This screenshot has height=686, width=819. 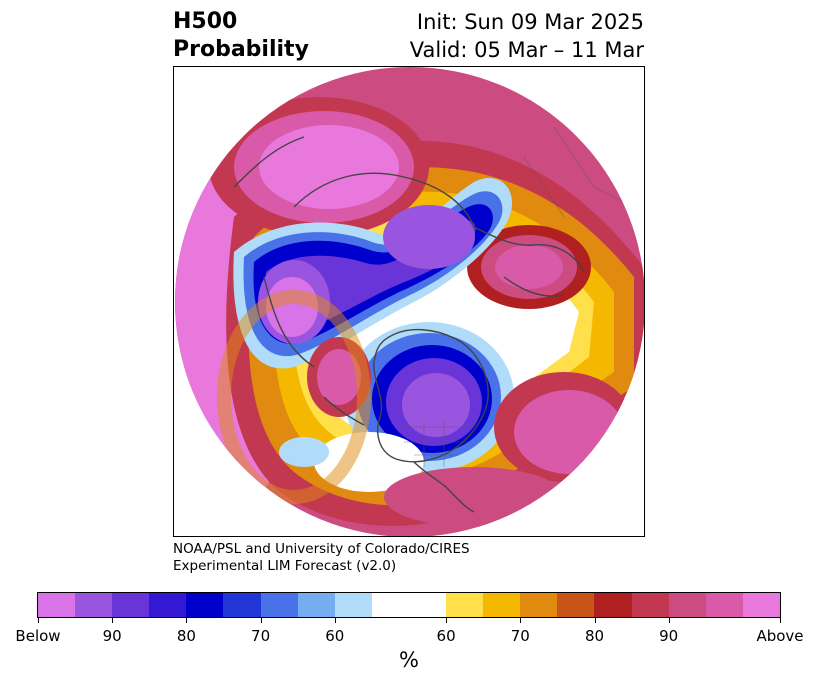 I want to click on high-asia-core, so click(x=329, y=167).